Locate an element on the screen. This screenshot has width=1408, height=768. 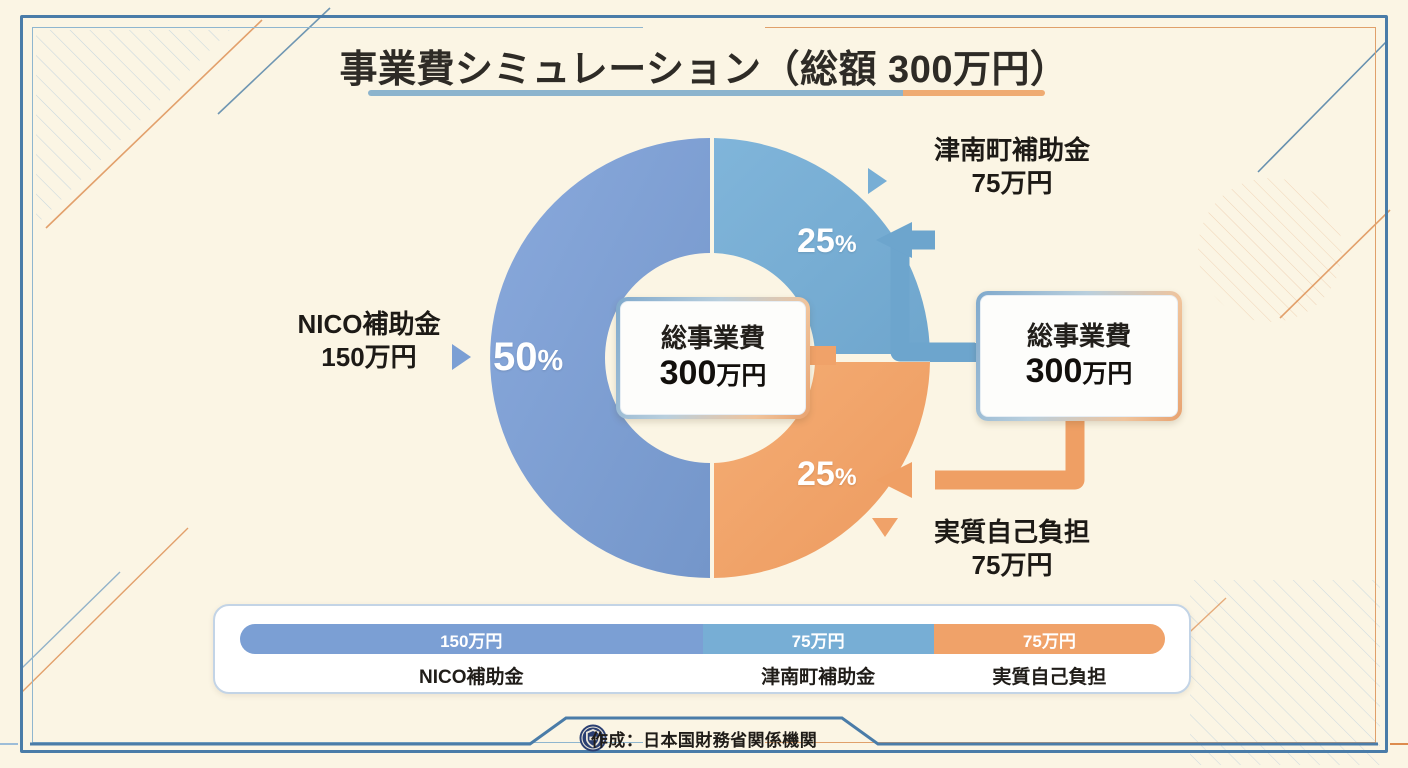
legend-bar: 150万円 75万円 75万円 is located at coordinates (702, 639).